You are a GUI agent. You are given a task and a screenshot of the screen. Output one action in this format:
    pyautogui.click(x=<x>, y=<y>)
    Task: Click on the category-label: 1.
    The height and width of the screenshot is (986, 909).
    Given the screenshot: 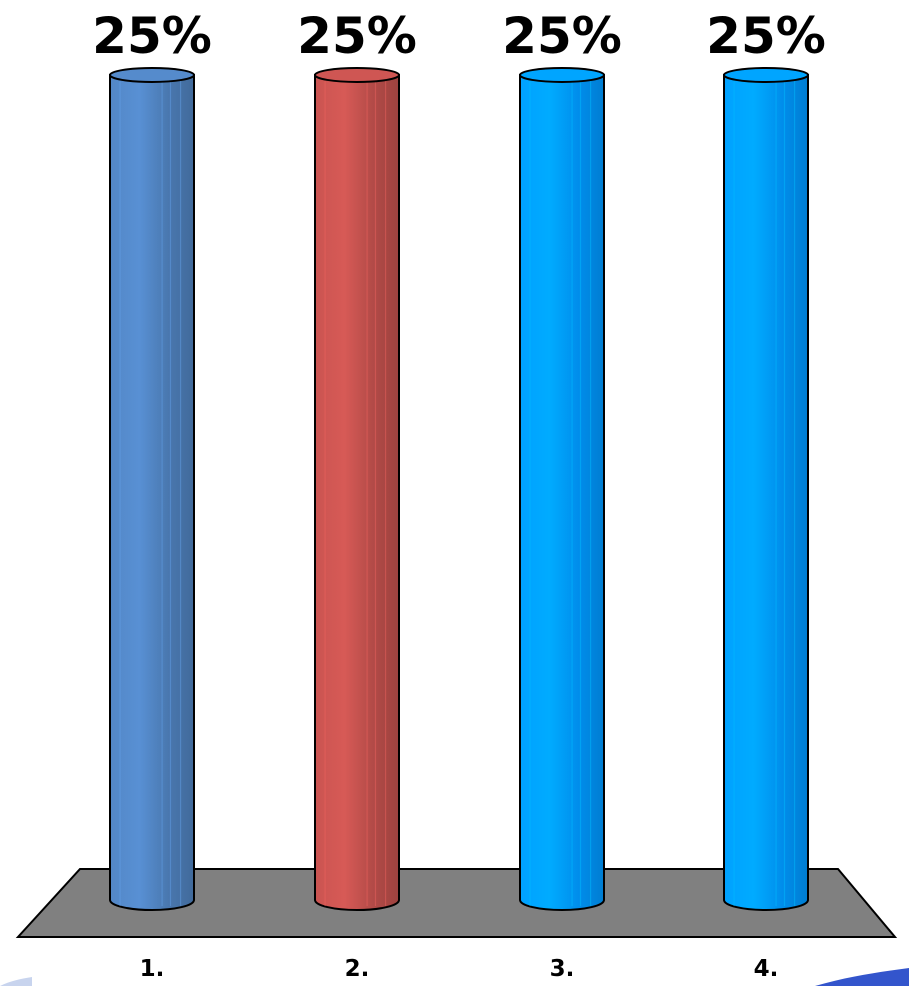 What is the action you would take?
    pyautogui.click(x=152, y=969)
    